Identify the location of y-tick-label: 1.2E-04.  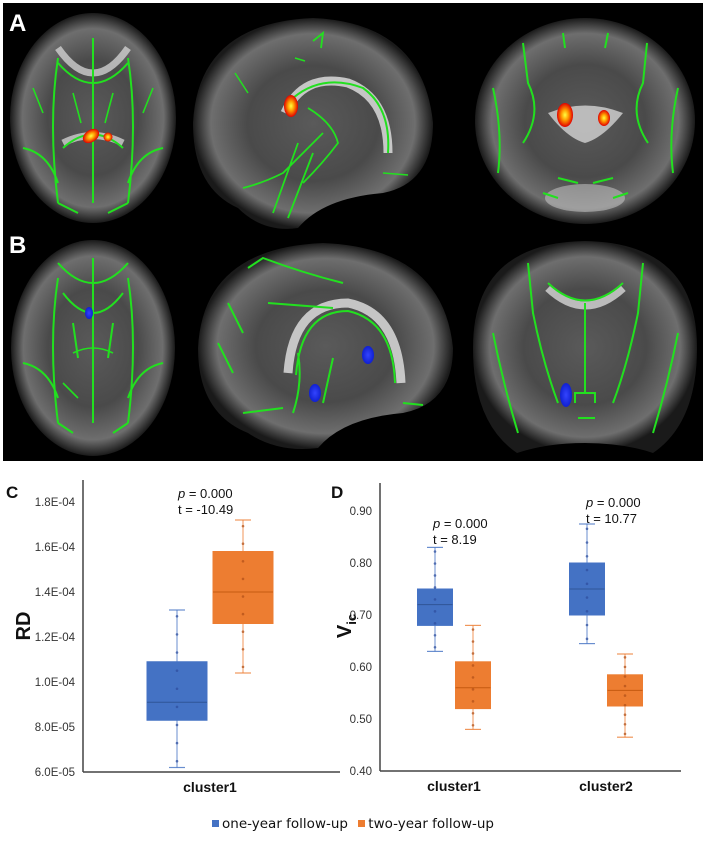
(55, 638).